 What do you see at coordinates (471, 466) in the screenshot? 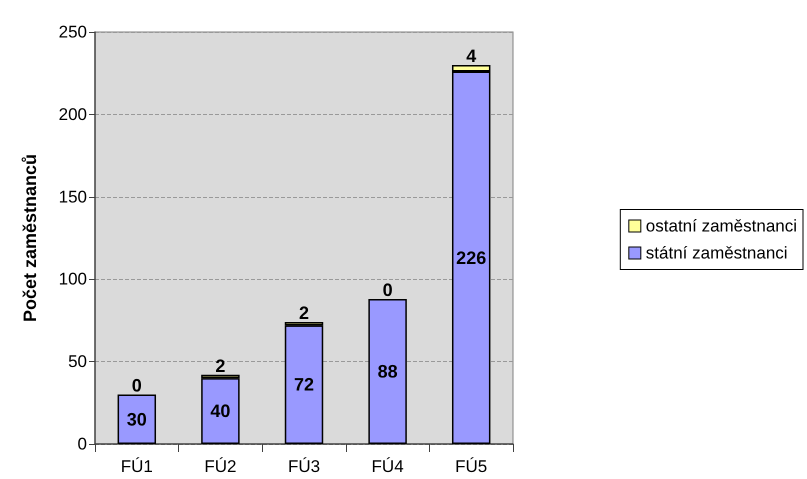
I see `x-tick-label: FÚ5` at bounding box center [471, 466].